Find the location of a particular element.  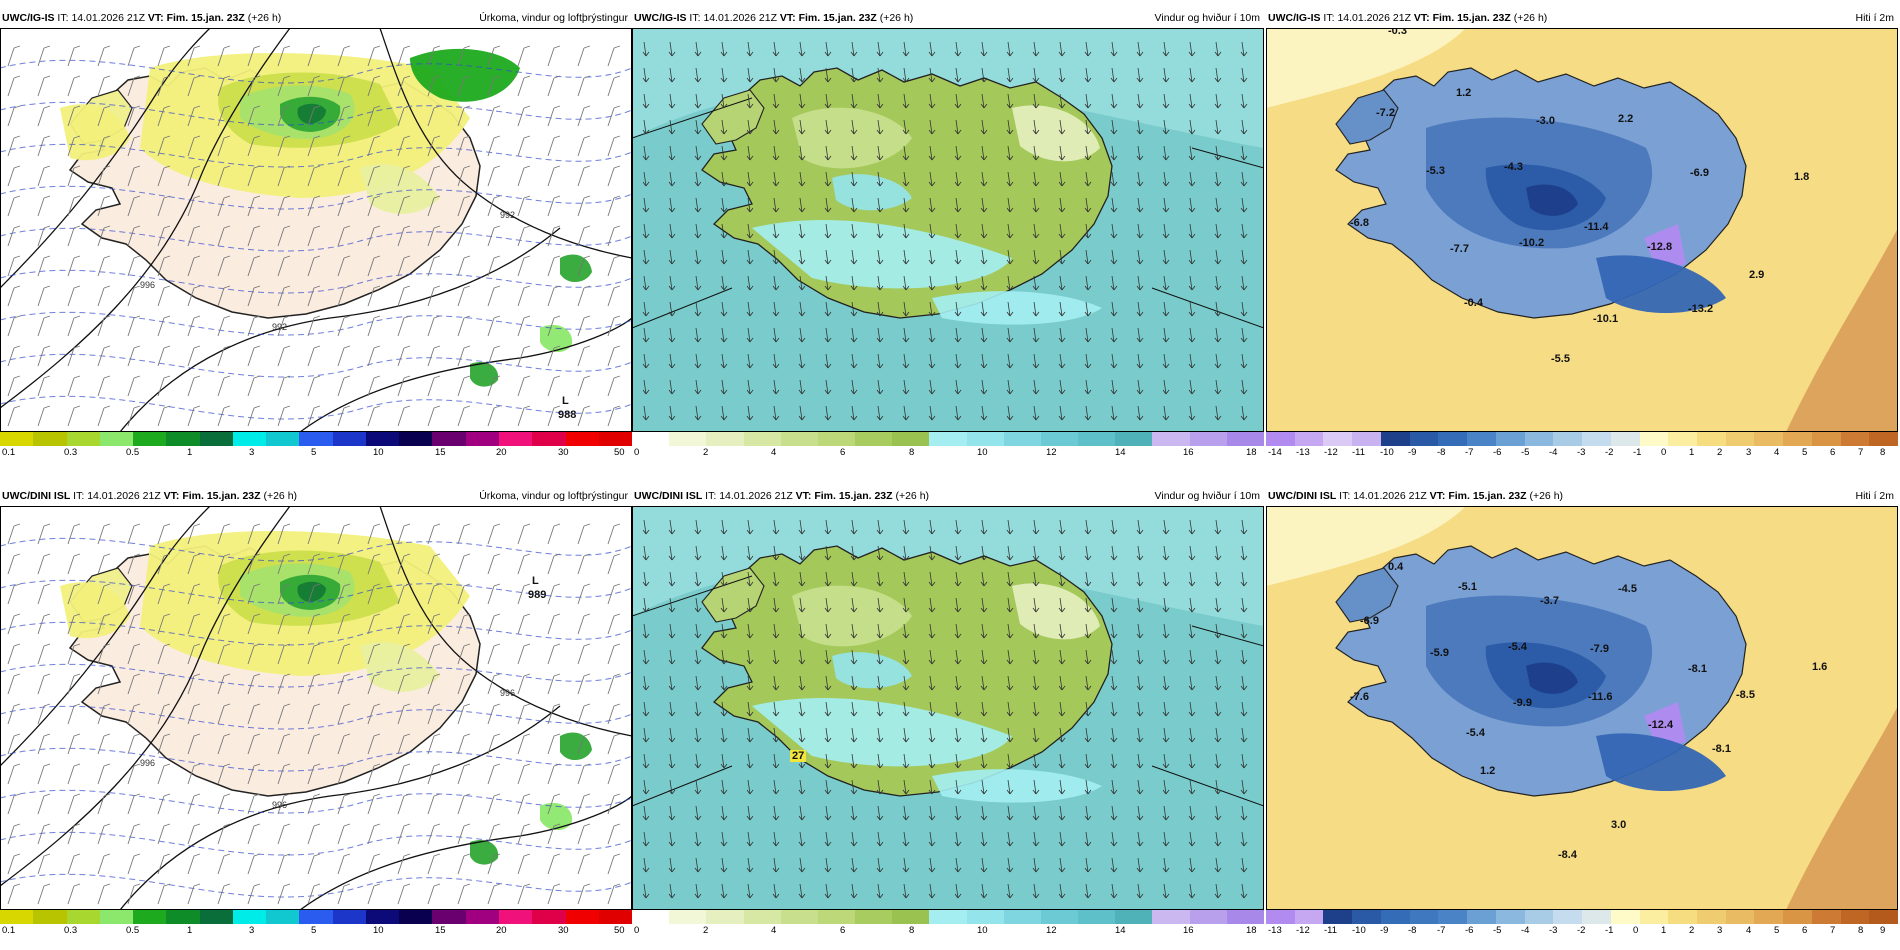

isobar-label: 996 is located at coordinates (147, 763).